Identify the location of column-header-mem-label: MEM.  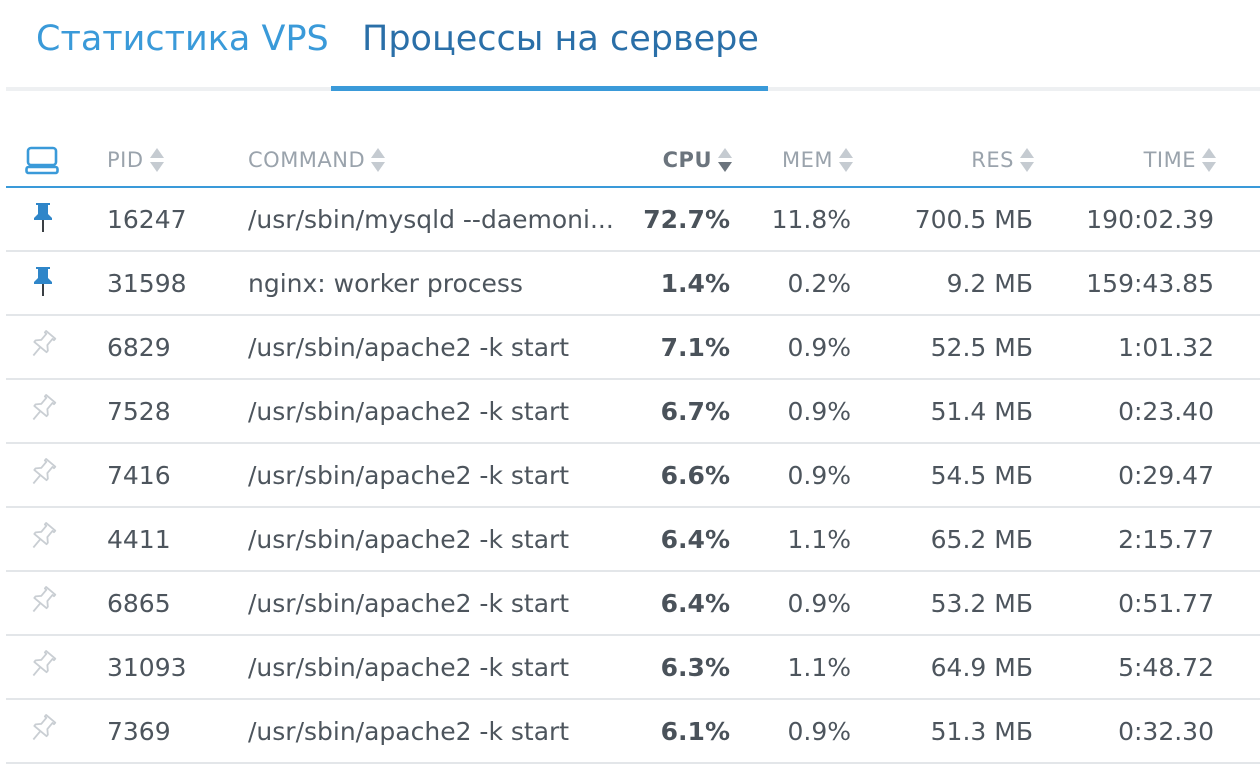
(807, 160).